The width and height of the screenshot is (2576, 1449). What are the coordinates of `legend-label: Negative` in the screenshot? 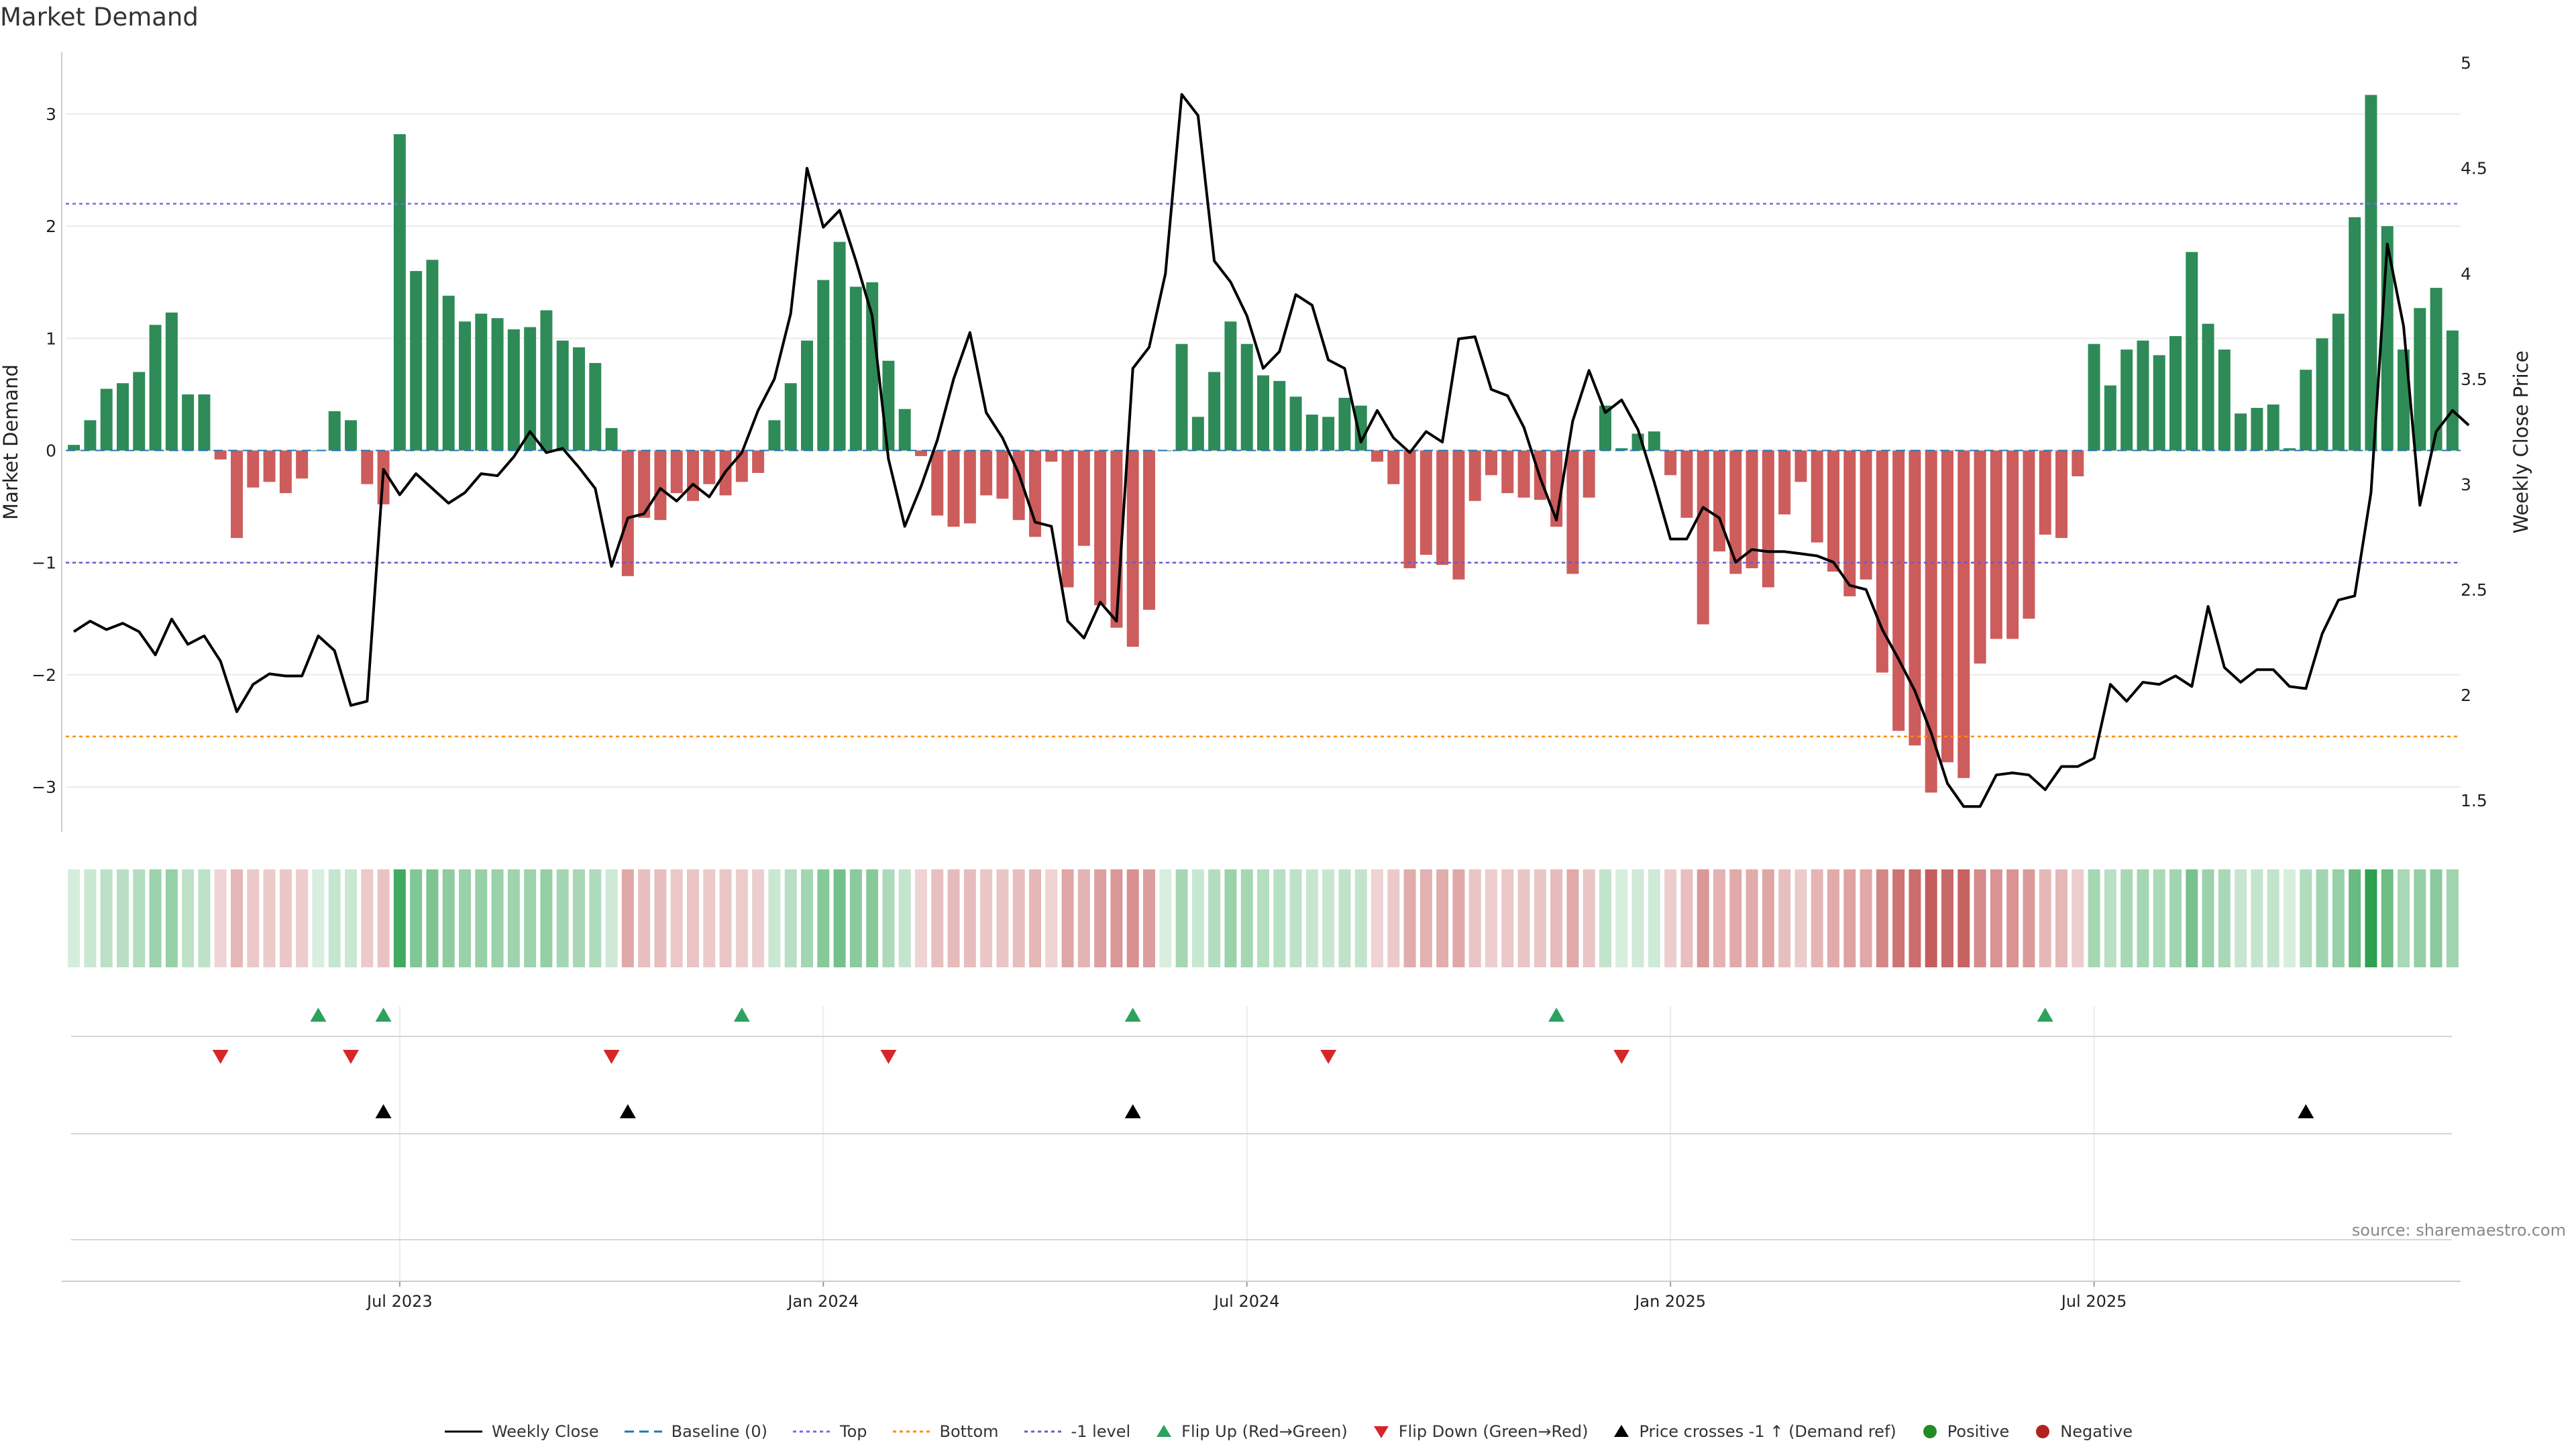 It's located at (2096, 1431).